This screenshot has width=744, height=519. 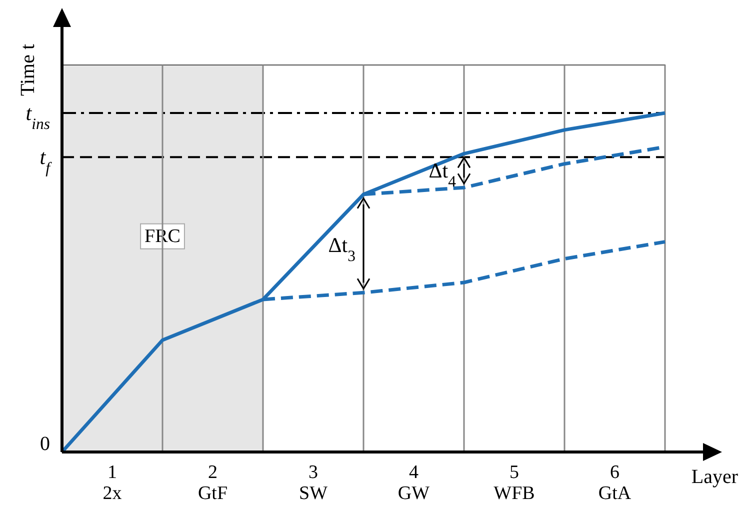 What do you see at coordinates (112, 472) in the screenshot?
I see `x-tick-label: 1` at bounding box center [112, 472].